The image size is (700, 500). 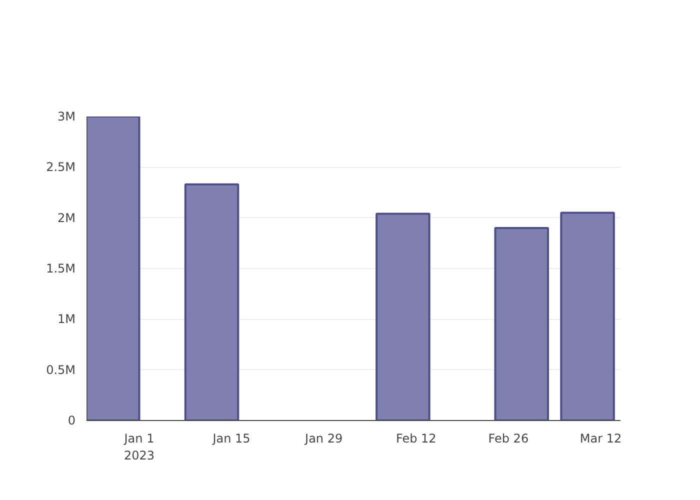 What do you see at coordinates (61, 167) in the screenshot?
I see `y-tick-label: 2.5M` at bounding box center [61, 167].